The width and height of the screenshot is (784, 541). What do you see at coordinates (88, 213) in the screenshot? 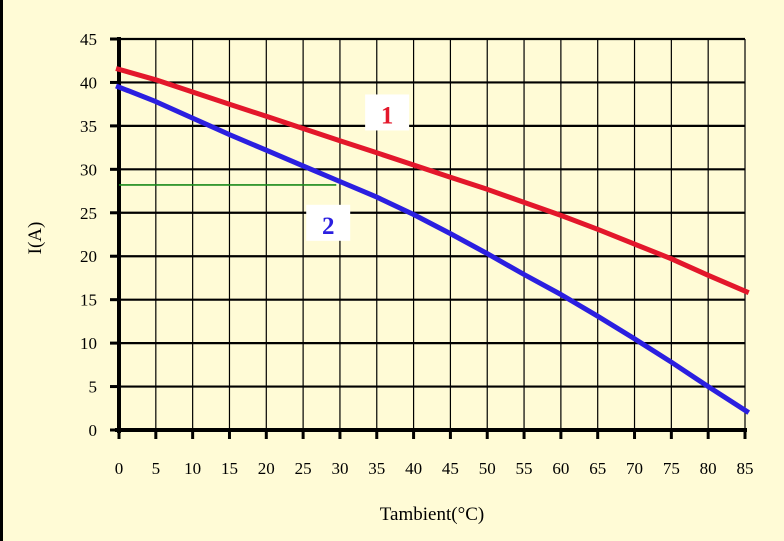
I see `y-tick-label-25: 25` at bounding box center [88, 213].